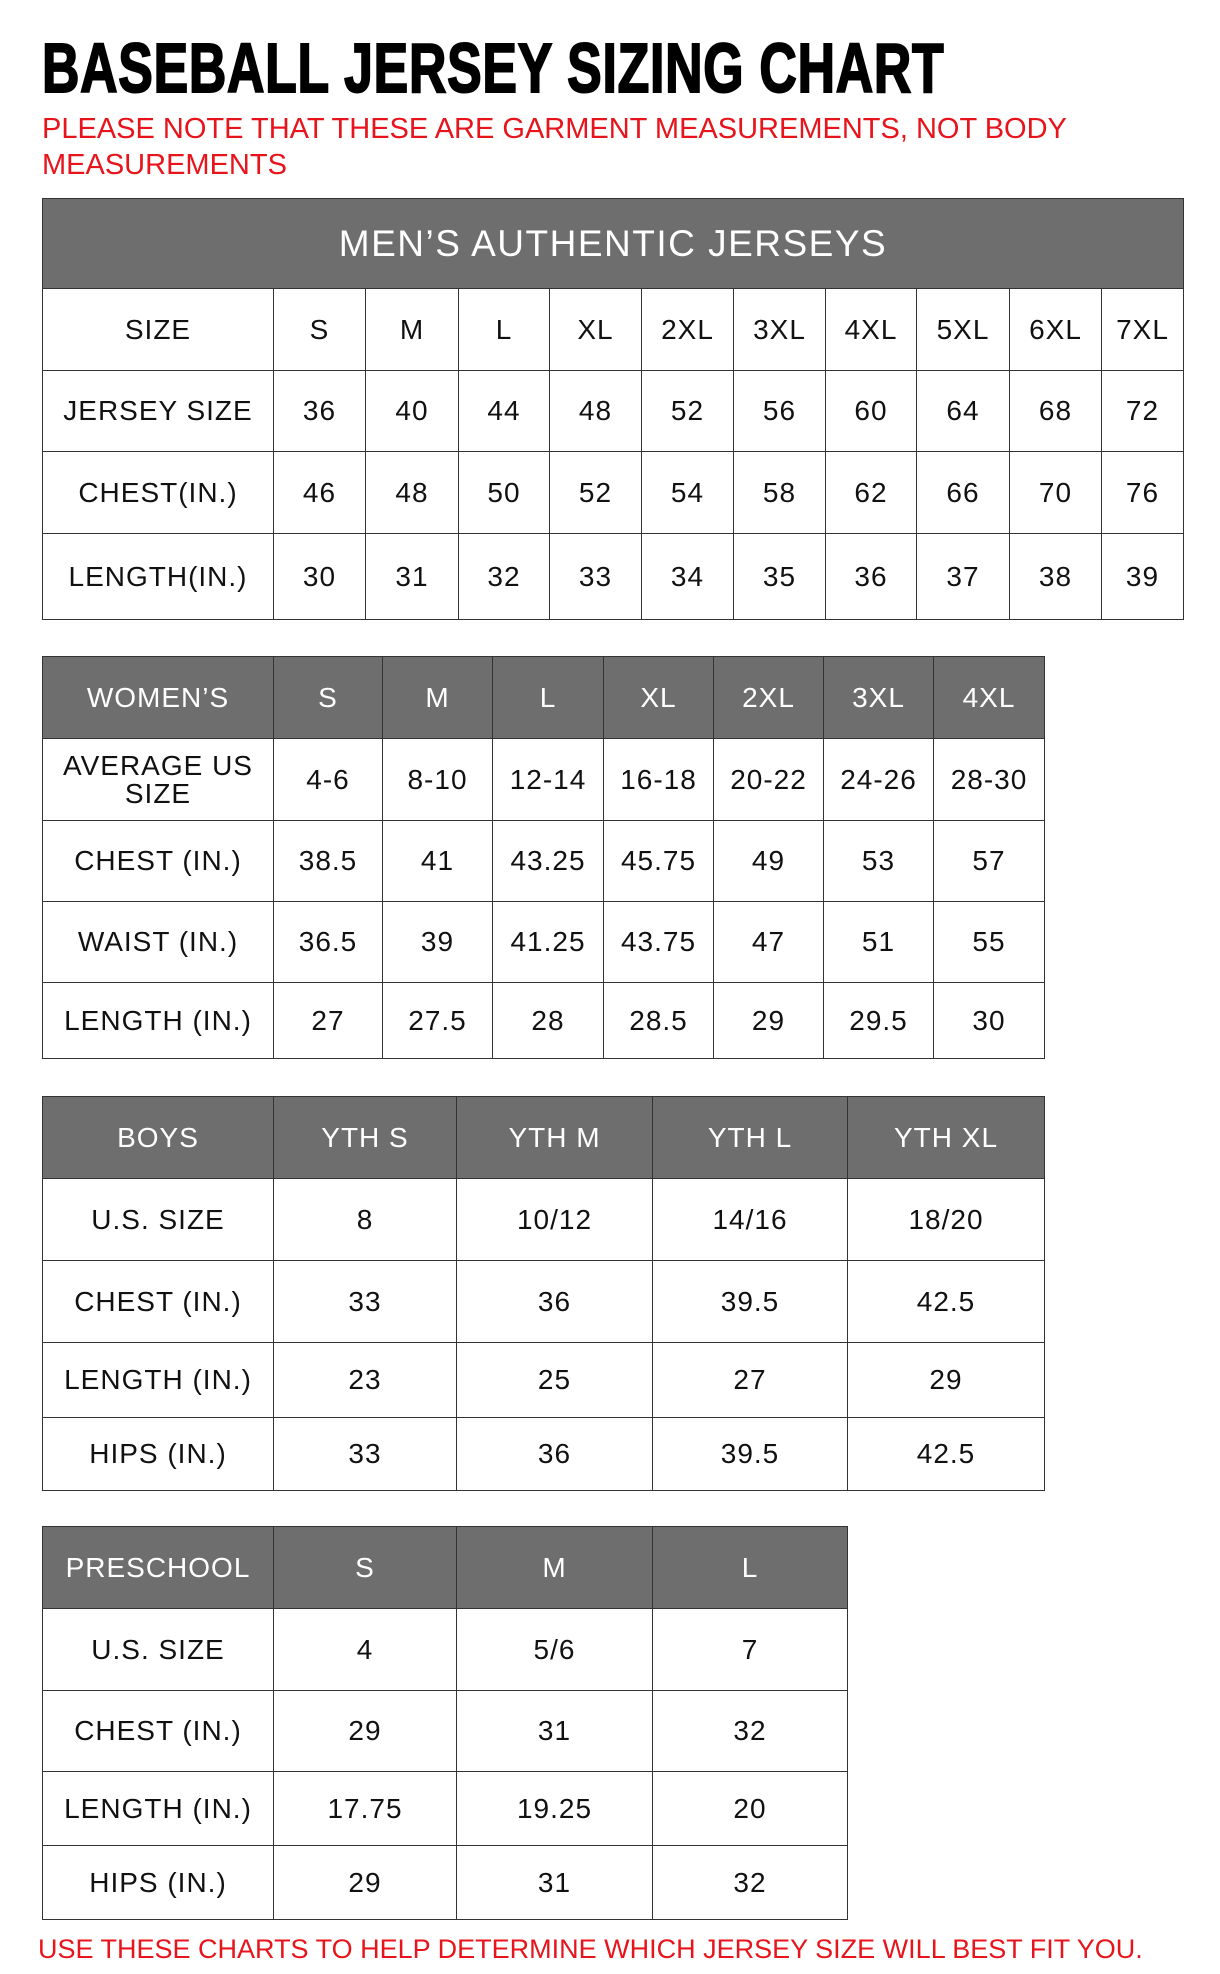 The image size is (1220, 1974). I want to click on value-cell: 76, so click(1142, 492).